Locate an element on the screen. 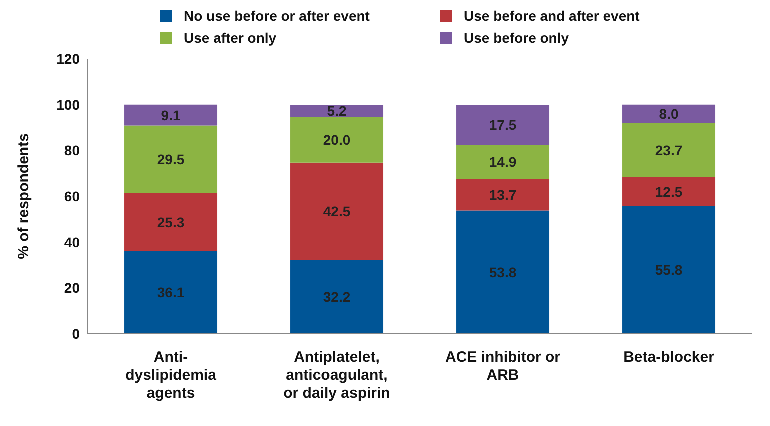 The image size is (770, 426). data-label: 17.5 is located at coordinates (503, 125).